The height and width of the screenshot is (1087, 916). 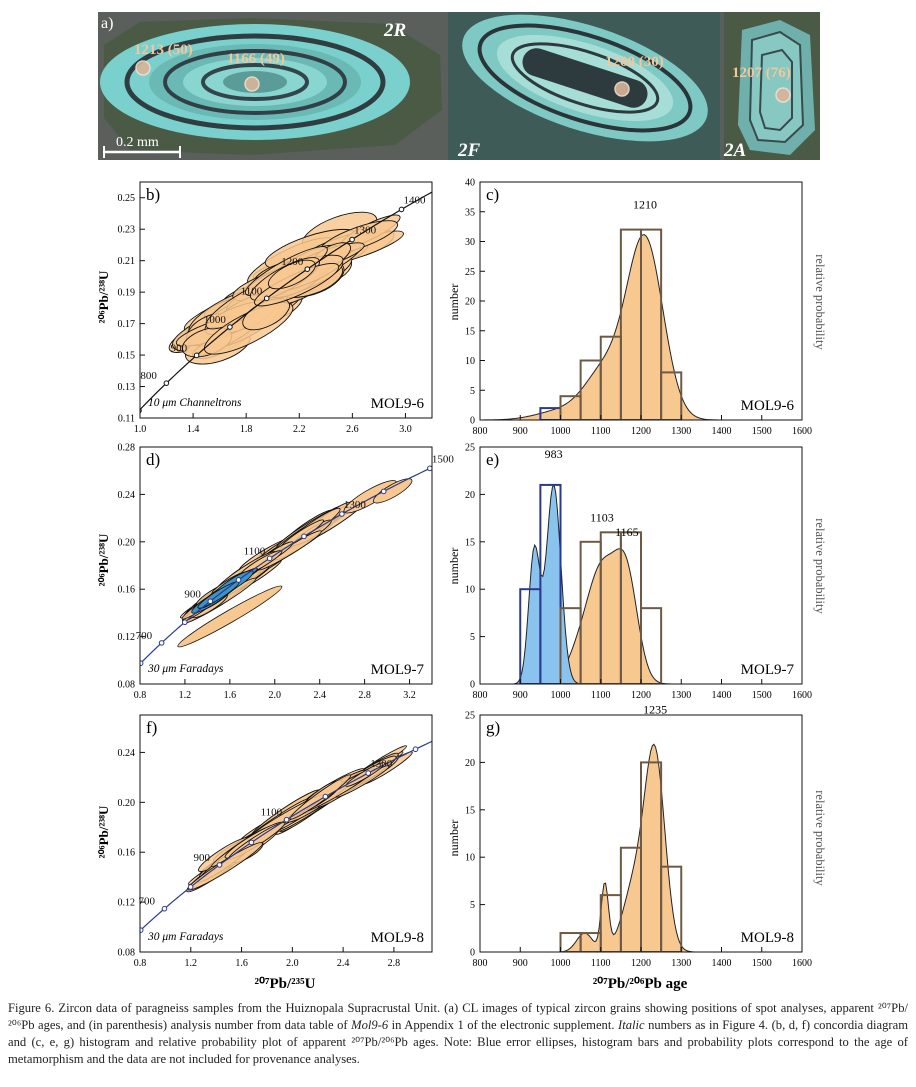 What do you see at coordinates (601, 431) in the screenshot?
I see `x-tick-label: 1100` at bounding box center [601, 431].